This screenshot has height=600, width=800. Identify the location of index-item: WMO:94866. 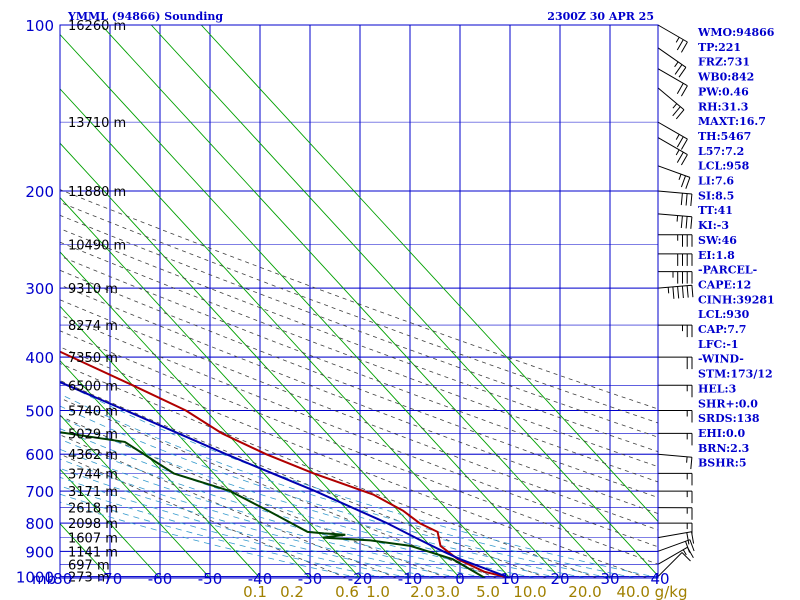
(736, 32).